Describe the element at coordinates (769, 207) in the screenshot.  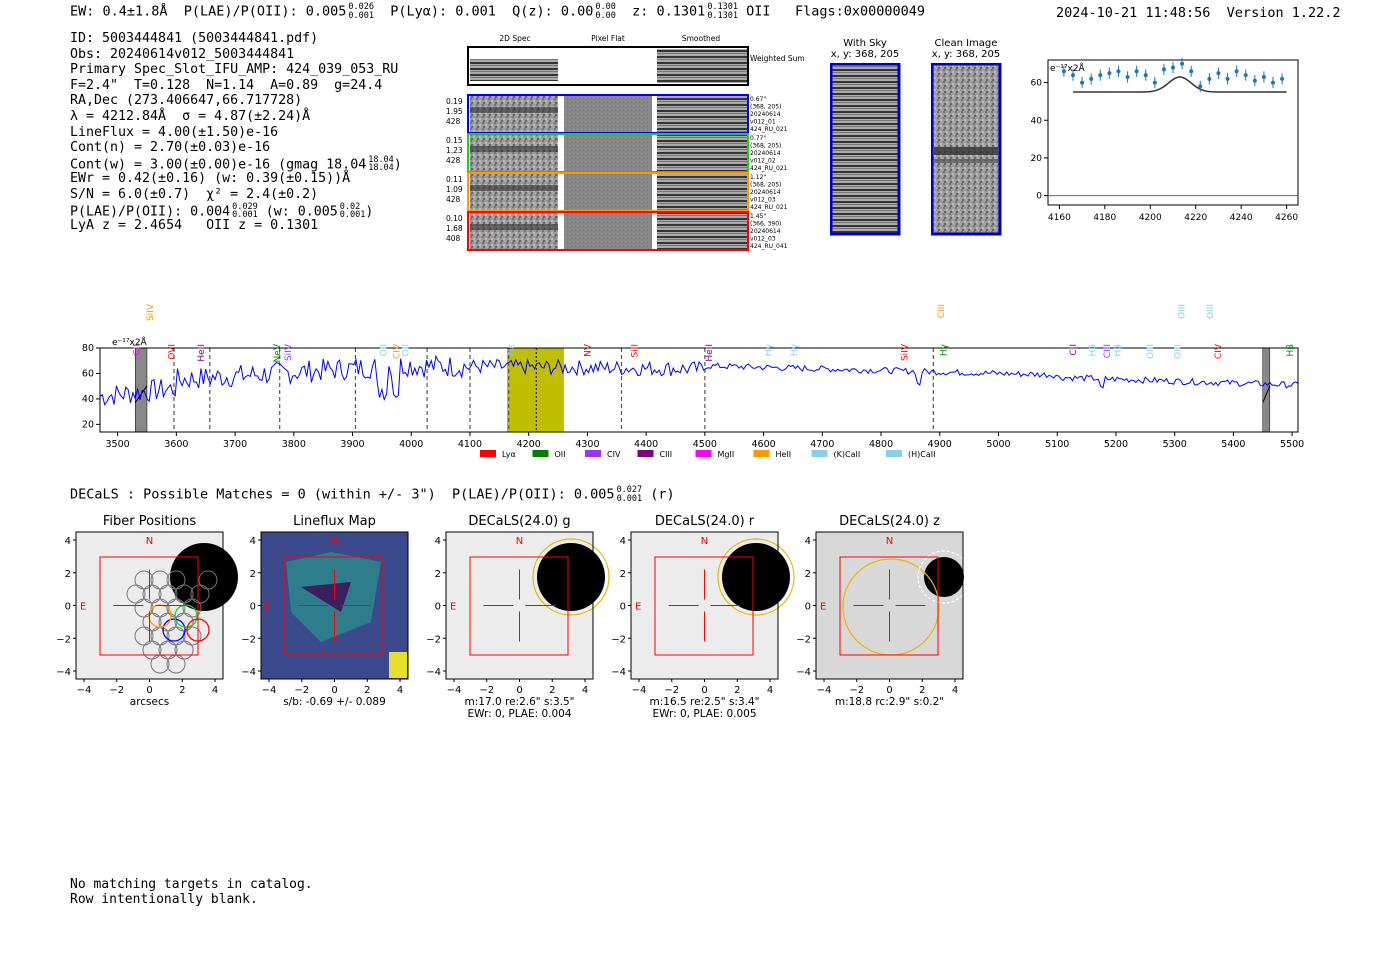
I see `stamp-right-label: 424_RU_021` at that location.